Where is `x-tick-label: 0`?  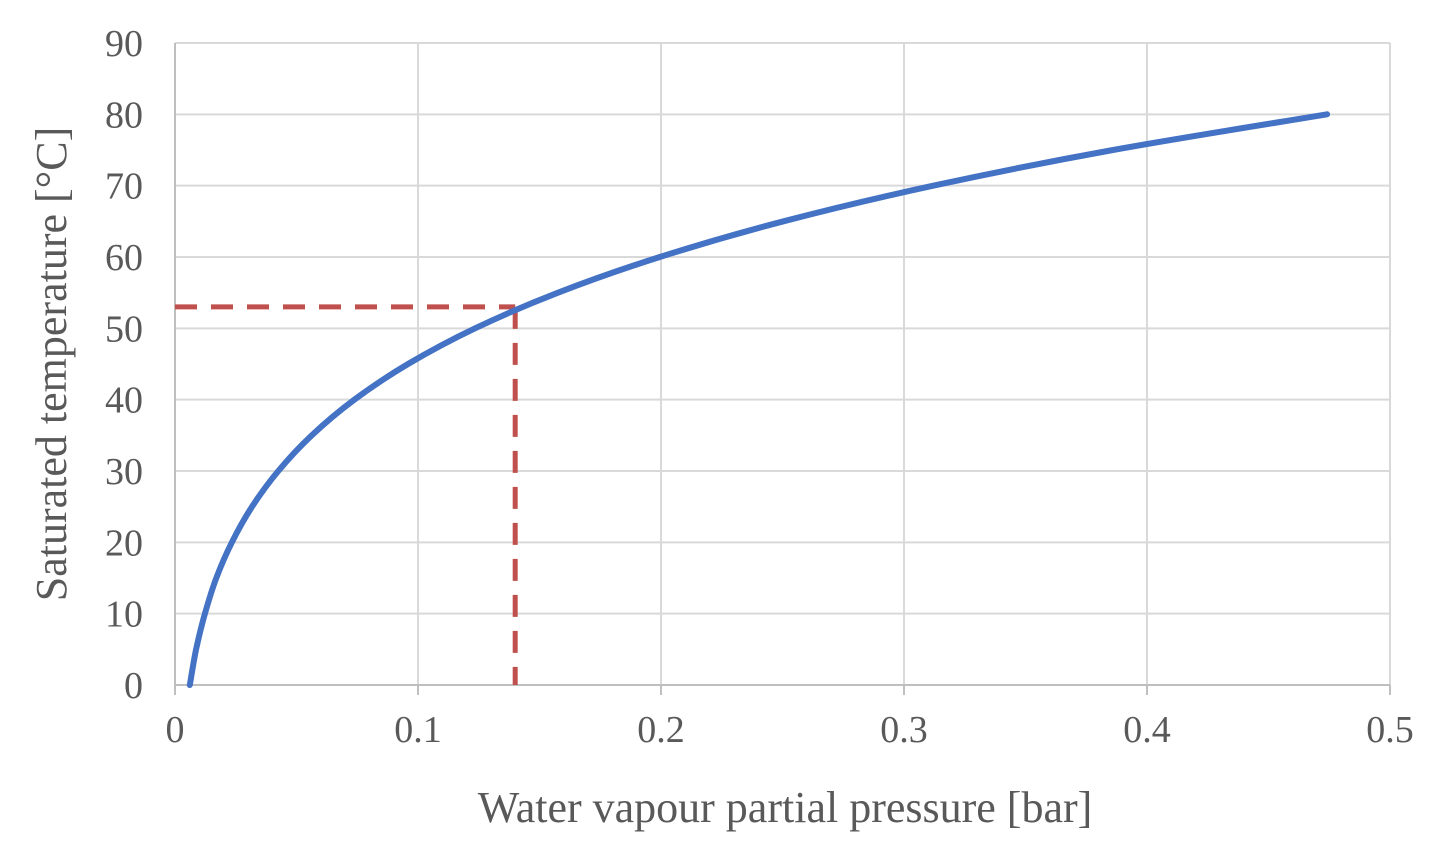 x-tick-label: 0 is located at coordinates (175, 730).